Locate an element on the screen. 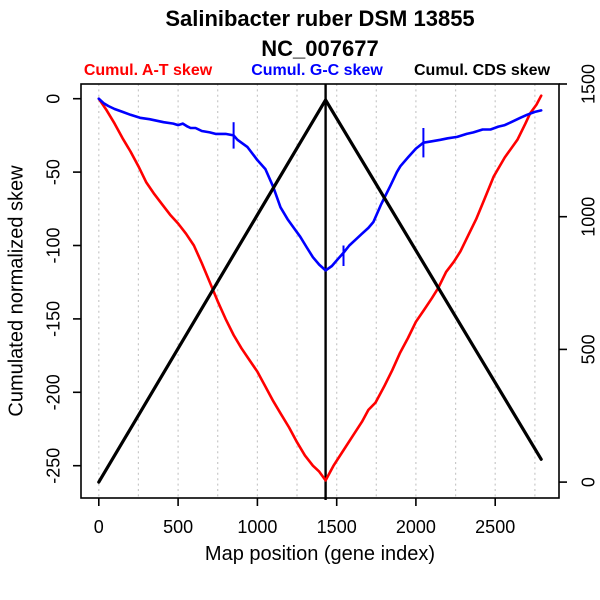  x-tick-label: 1500 is located at coordinates (337, 527).